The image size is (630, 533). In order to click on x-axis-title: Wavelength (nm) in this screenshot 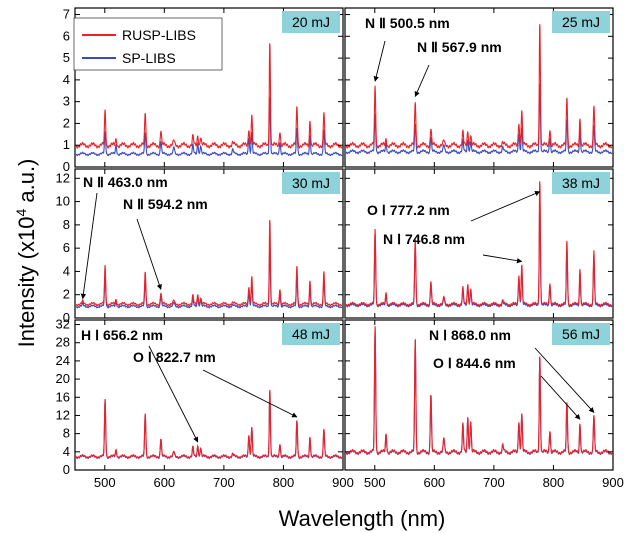, I will do `click(362, 518)`.